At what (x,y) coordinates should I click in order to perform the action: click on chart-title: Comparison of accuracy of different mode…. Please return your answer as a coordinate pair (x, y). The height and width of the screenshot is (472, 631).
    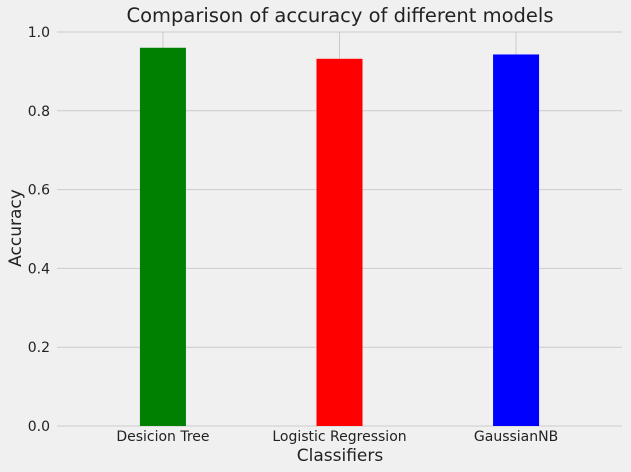
    Looking at the image, I should click on (339, 15).